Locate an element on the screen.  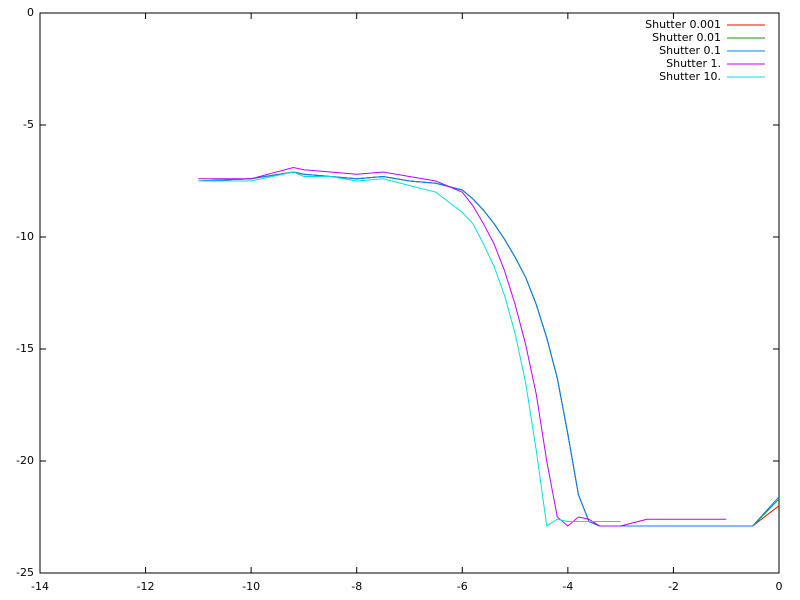
x-tick-label: 0 is located at coordinates (779, 586).